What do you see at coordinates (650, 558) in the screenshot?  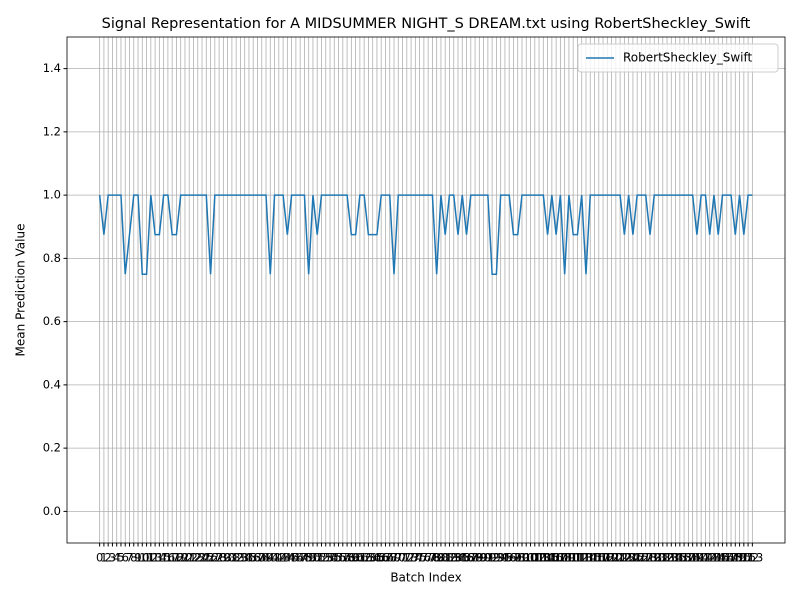 I see `x-tick-label: 129` at bounding box center [650, 558].